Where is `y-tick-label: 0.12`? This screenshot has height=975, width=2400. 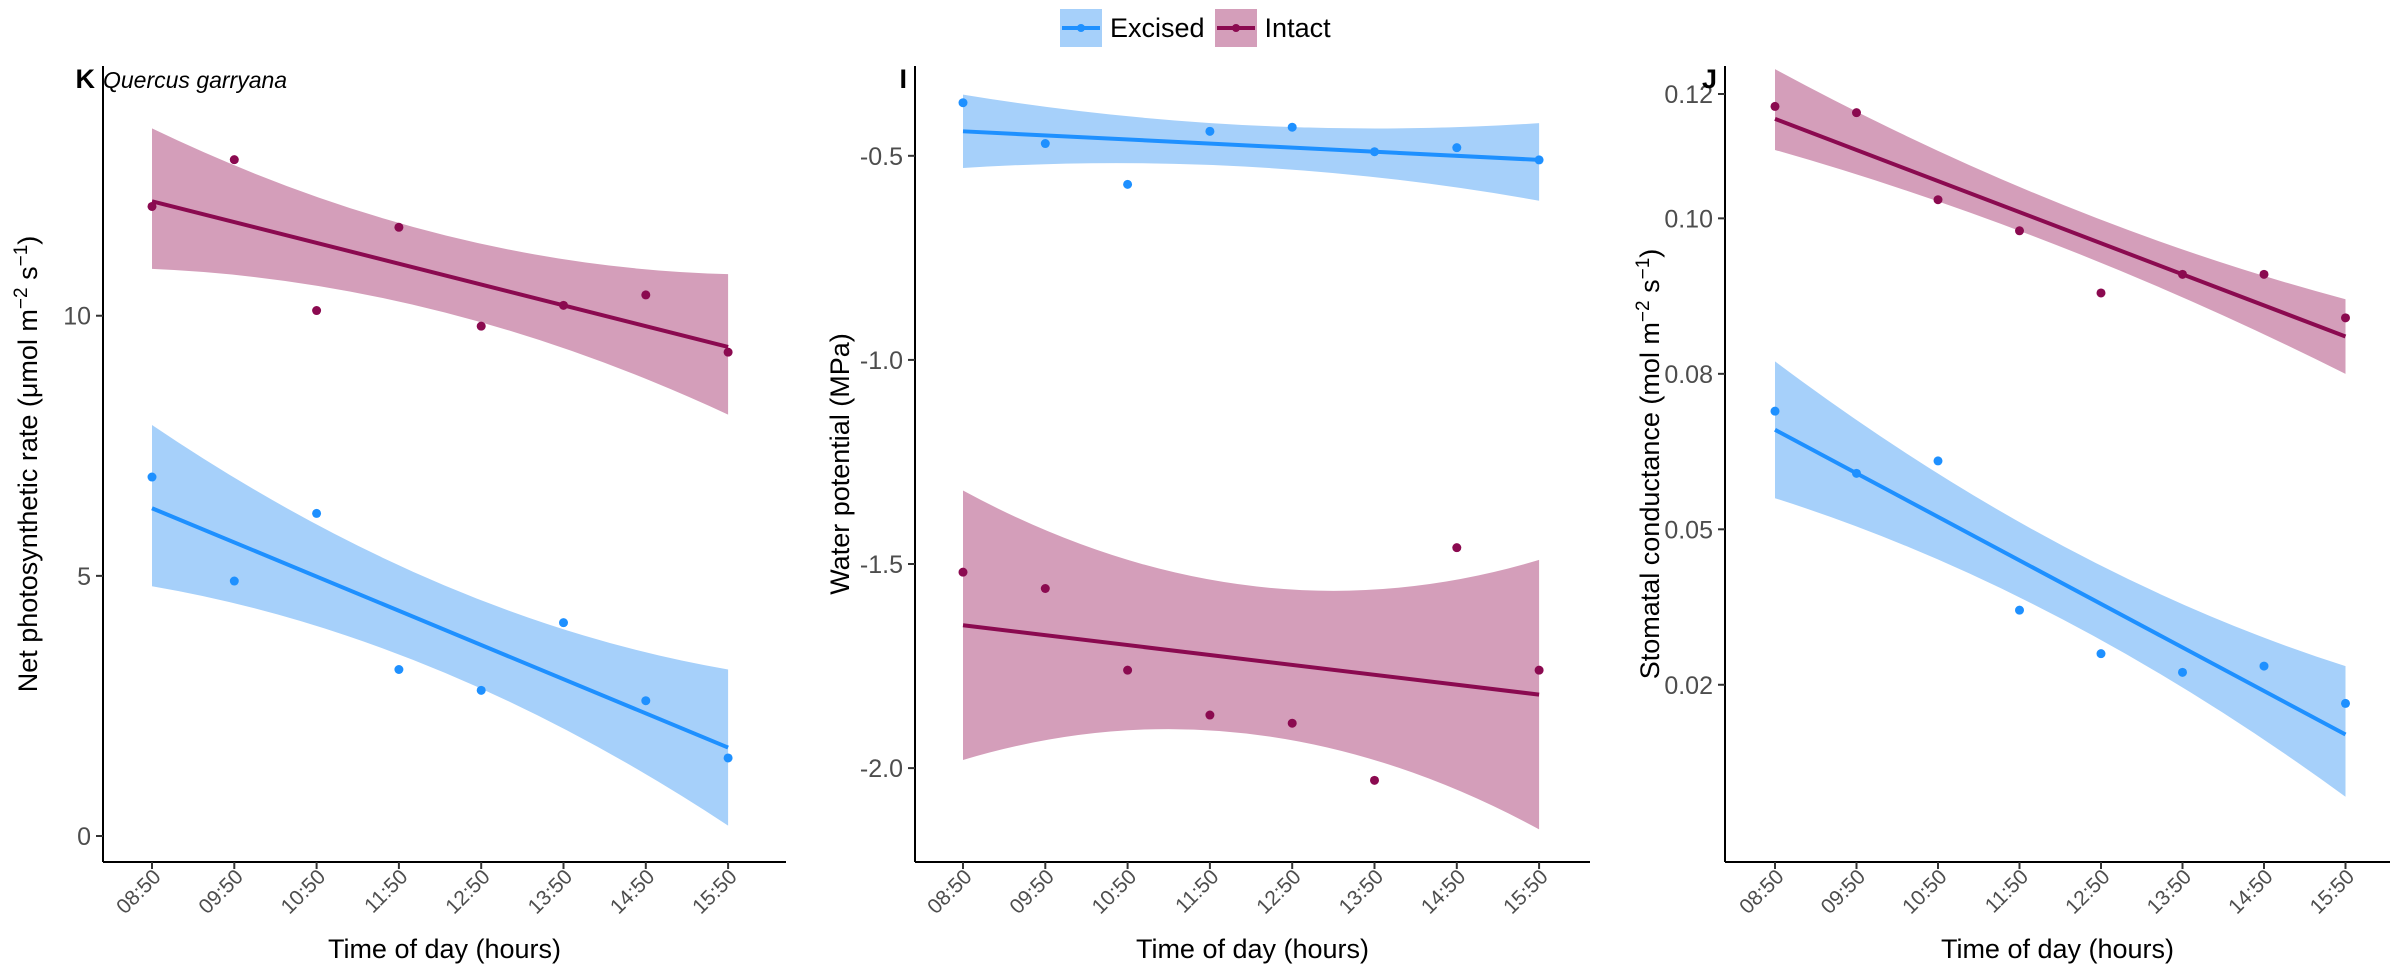
y-tick-label: 0.12 is located at coordinates (1688, 95).